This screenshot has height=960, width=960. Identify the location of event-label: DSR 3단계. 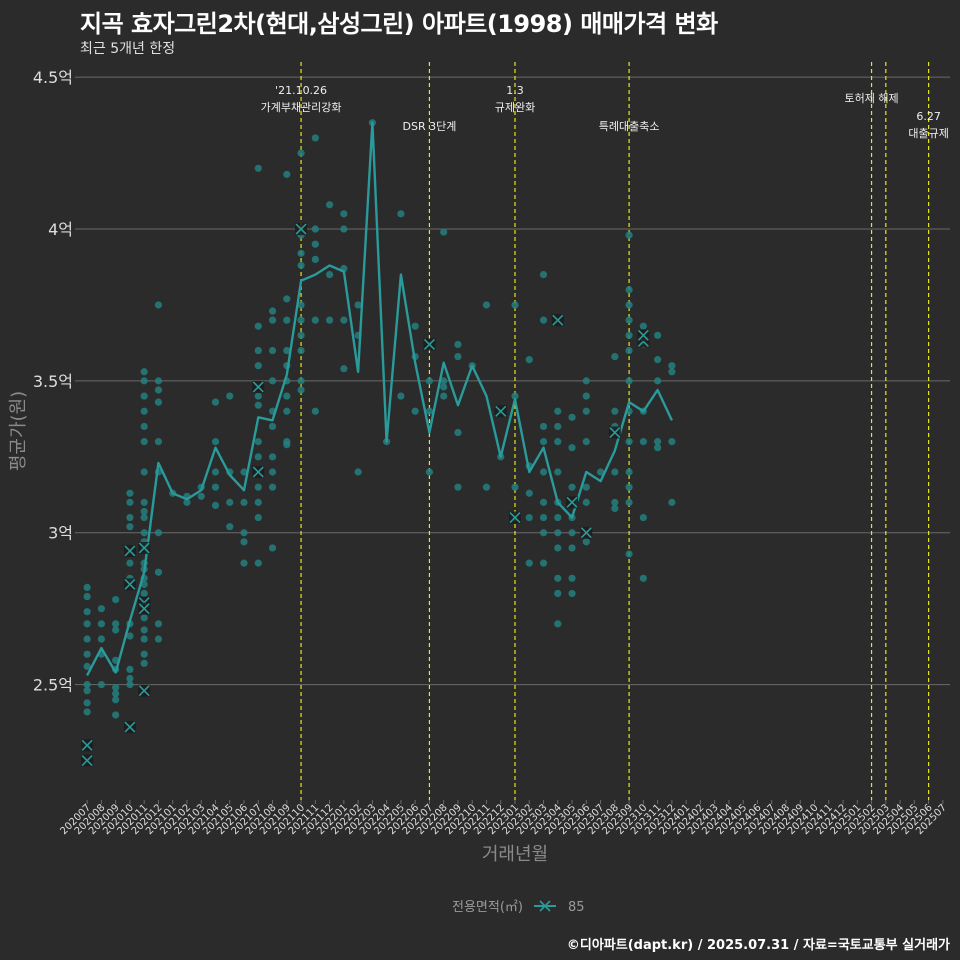
(430, 126).